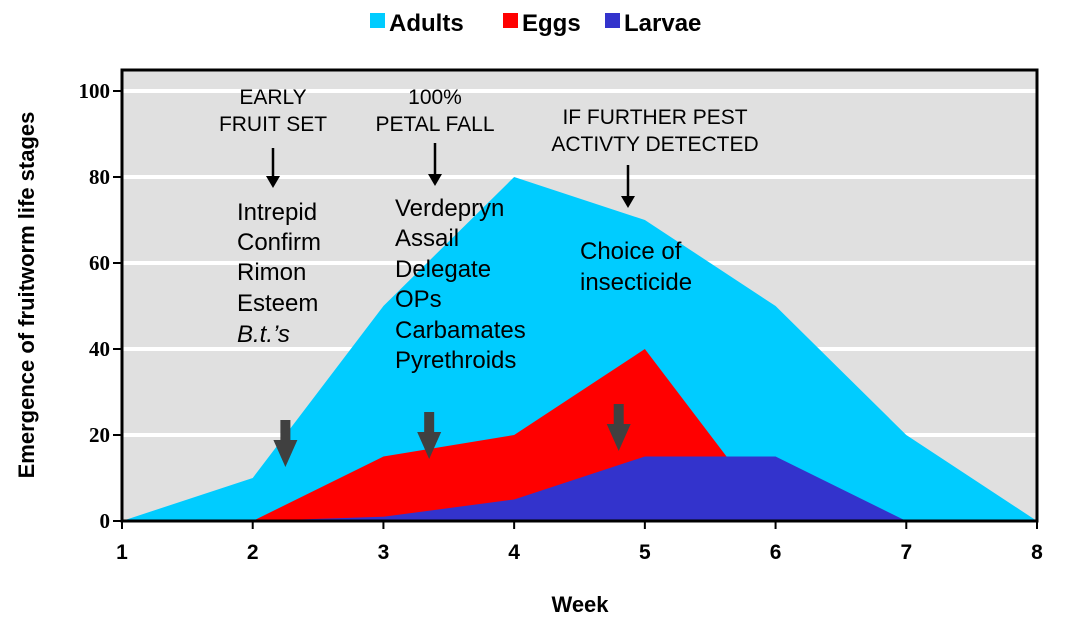 This screenshot has height=631, width=1066. What do you see at coordinates (427, 238) in the screenshot?
I see `product-name: Assail` at bounding box center [427, 238].